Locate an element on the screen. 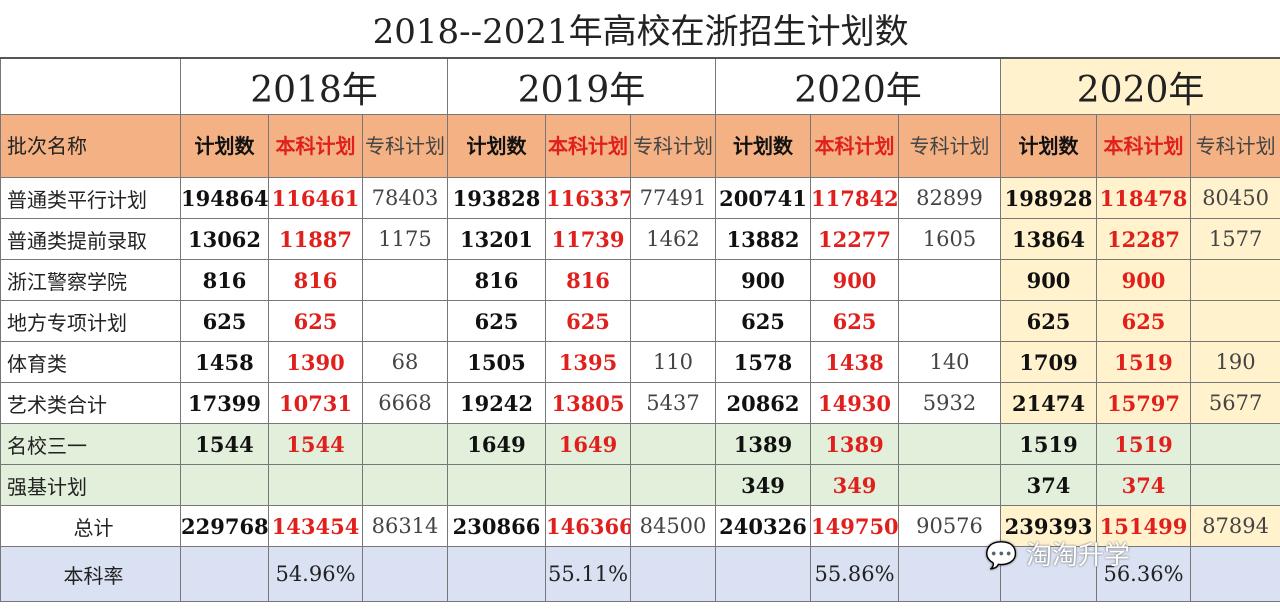  rate-cell: 55.86% is located at coordinates (854, 574).